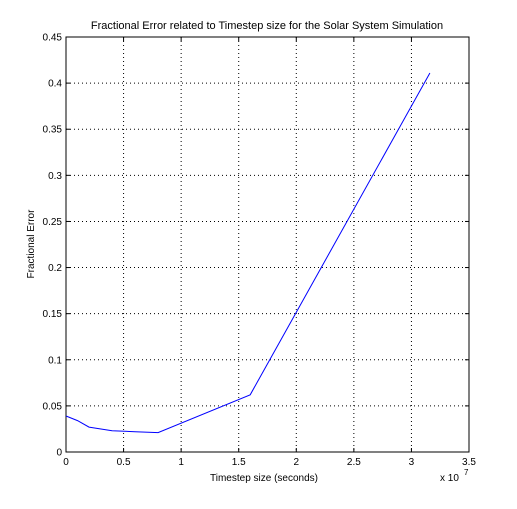 The image size is (517, 509). What do you see at coordinates (469, 462) in the screenshot?
I see `x-tick-label: 3.5` at bounding box center [469, 462].